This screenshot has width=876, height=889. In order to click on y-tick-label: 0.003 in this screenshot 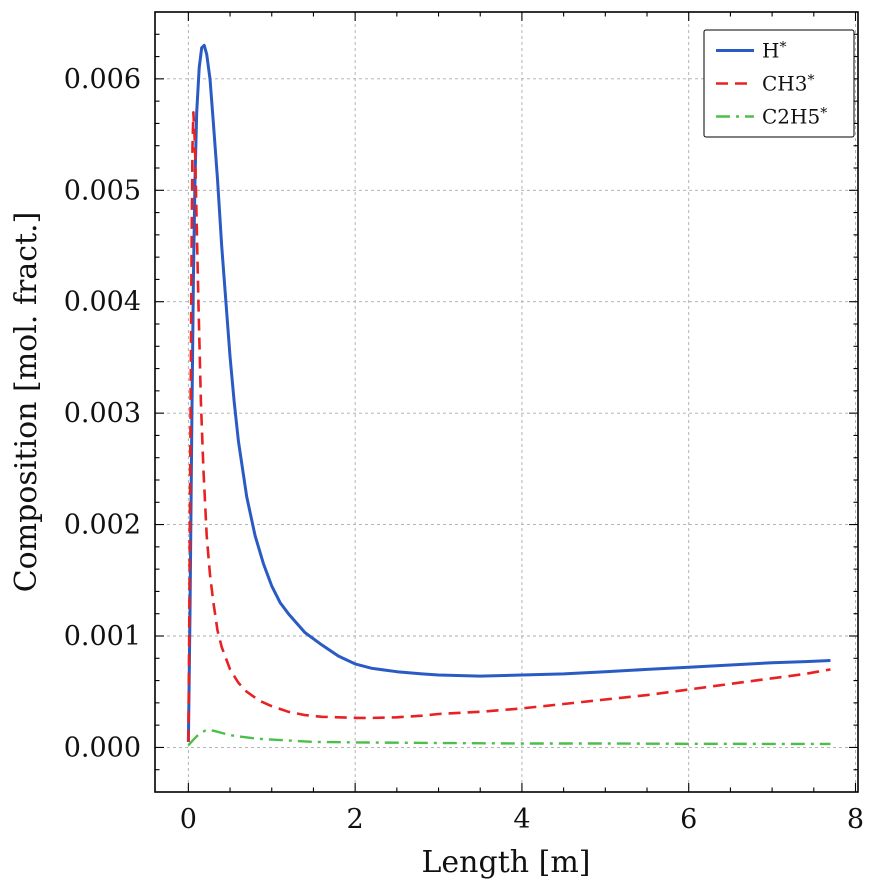, I will do `click(102, 413)`.